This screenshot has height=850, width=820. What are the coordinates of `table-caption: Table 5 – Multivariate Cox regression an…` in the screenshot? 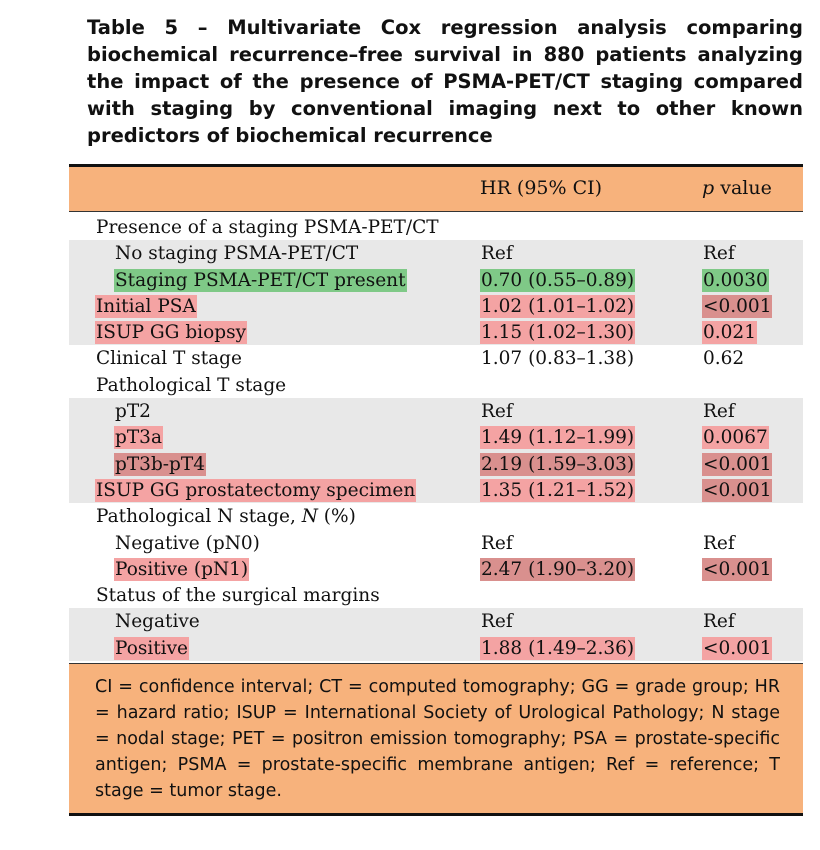 It's located at (445, 81).